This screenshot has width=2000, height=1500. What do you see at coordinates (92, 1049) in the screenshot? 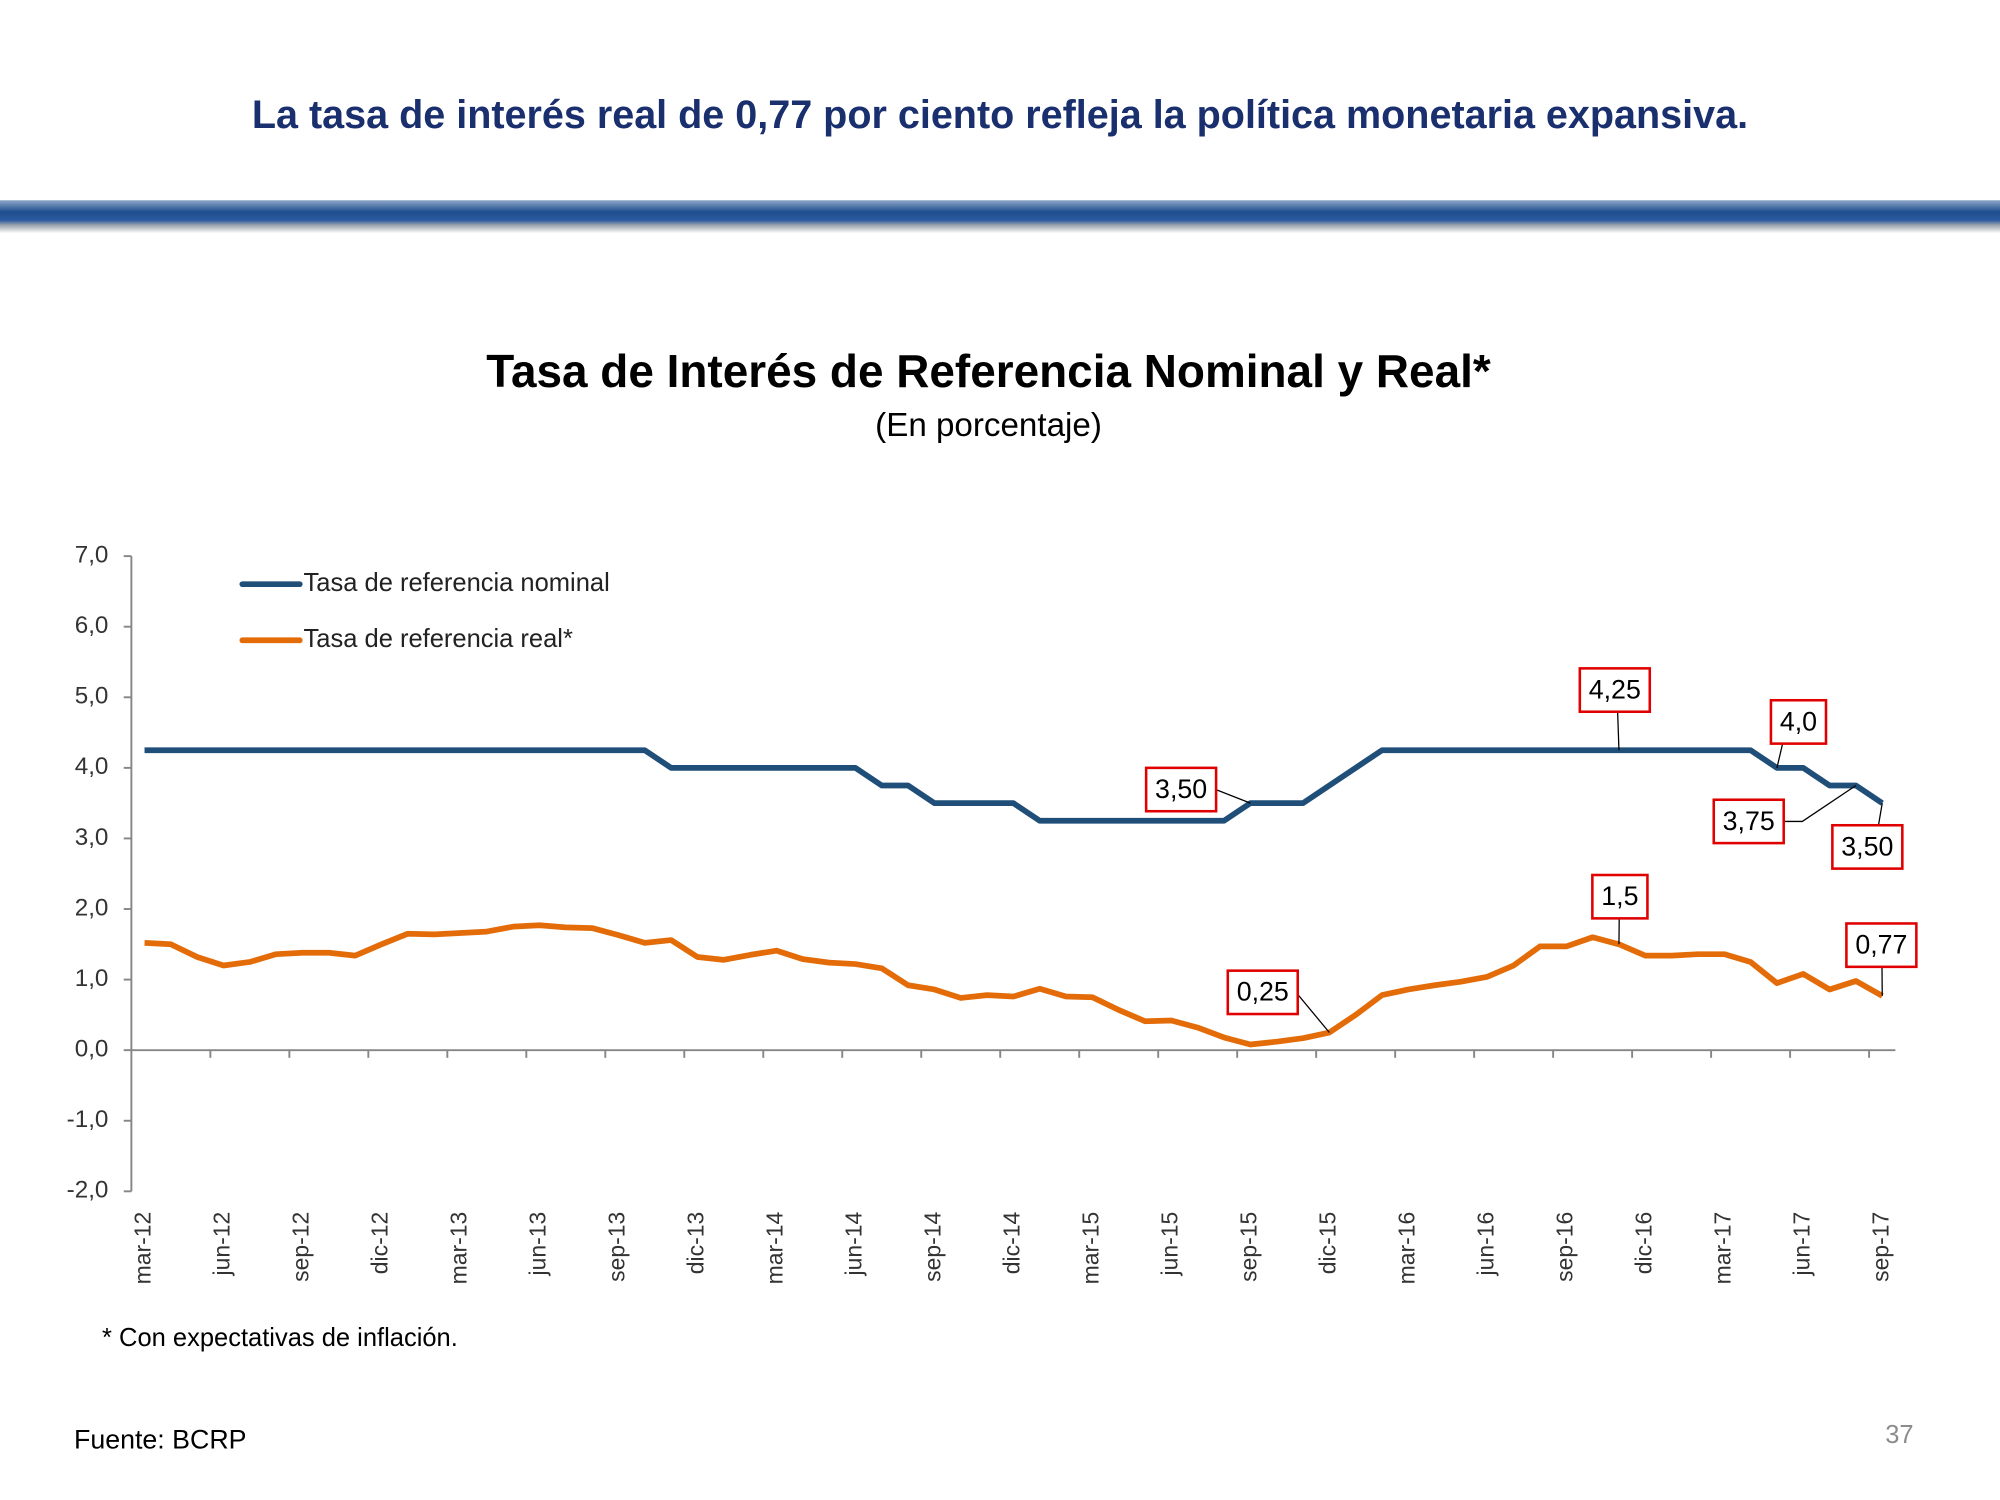
I see `y-tick-label: 0,0` at bounding box center [92, 1049].